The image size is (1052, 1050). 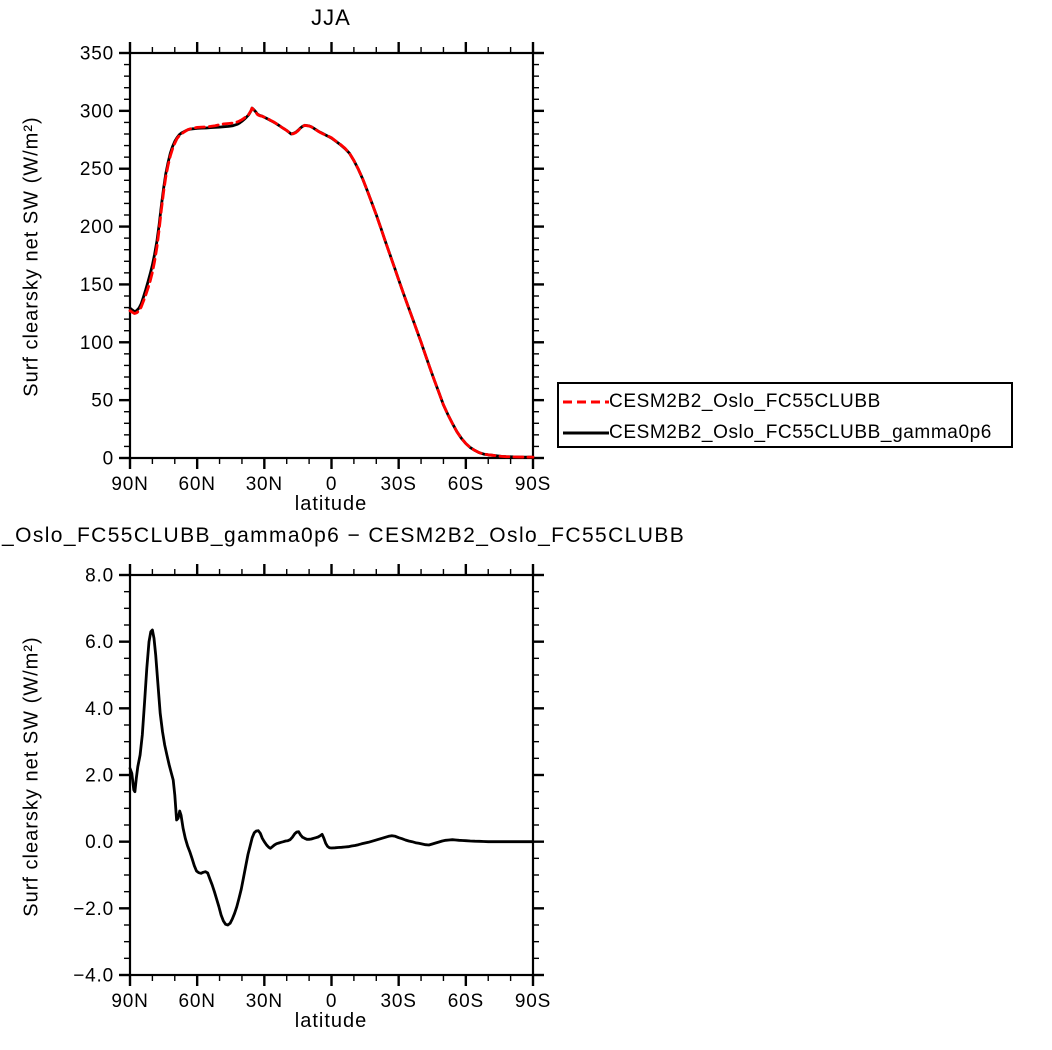 What do you see at coordinates (99, 642) in the screenshot?
I see `y-tick-label: 6.0` at bounding box center [99, 642].